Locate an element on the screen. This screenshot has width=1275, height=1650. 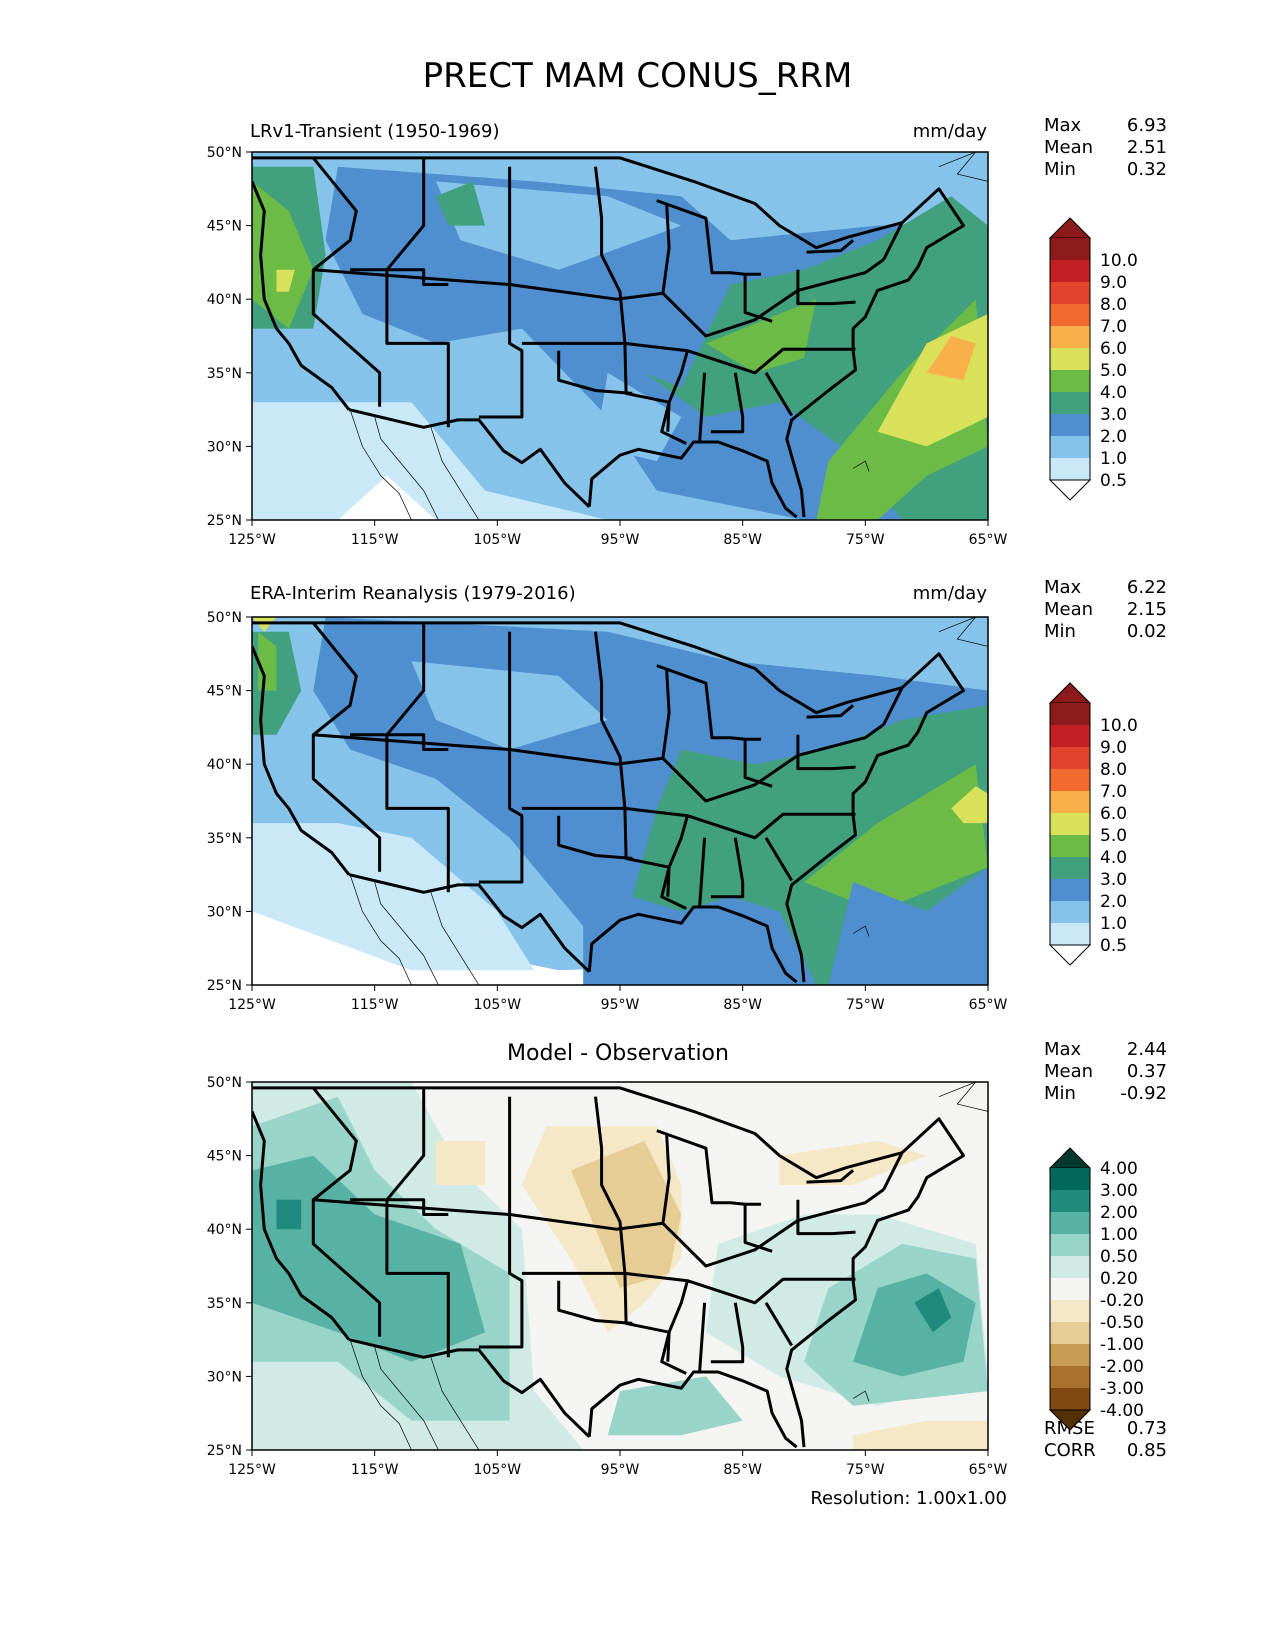
colorbar-label-2-4: 7.0 is located at coordinates (1113, 792).